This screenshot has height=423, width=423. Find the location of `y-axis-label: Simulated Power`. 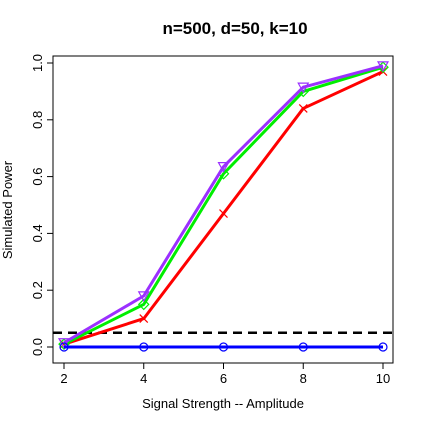

y-axis-label: Simulated Power is located at coordinates (7, 209).